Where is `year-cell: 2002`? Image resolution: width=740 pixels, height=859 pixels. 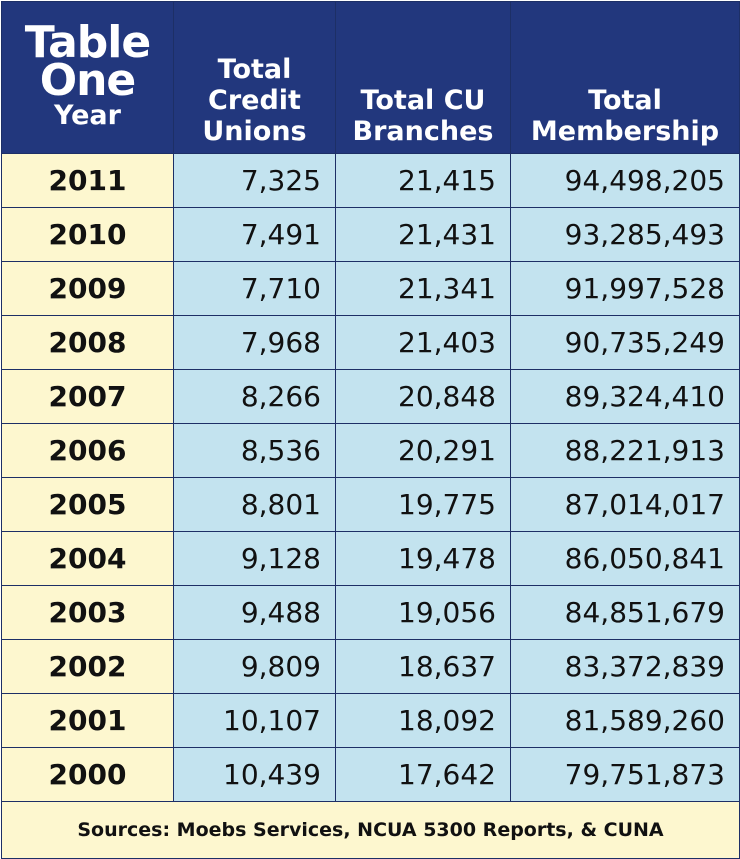
year-cell: 2002 is located at coordinates (87, 666).